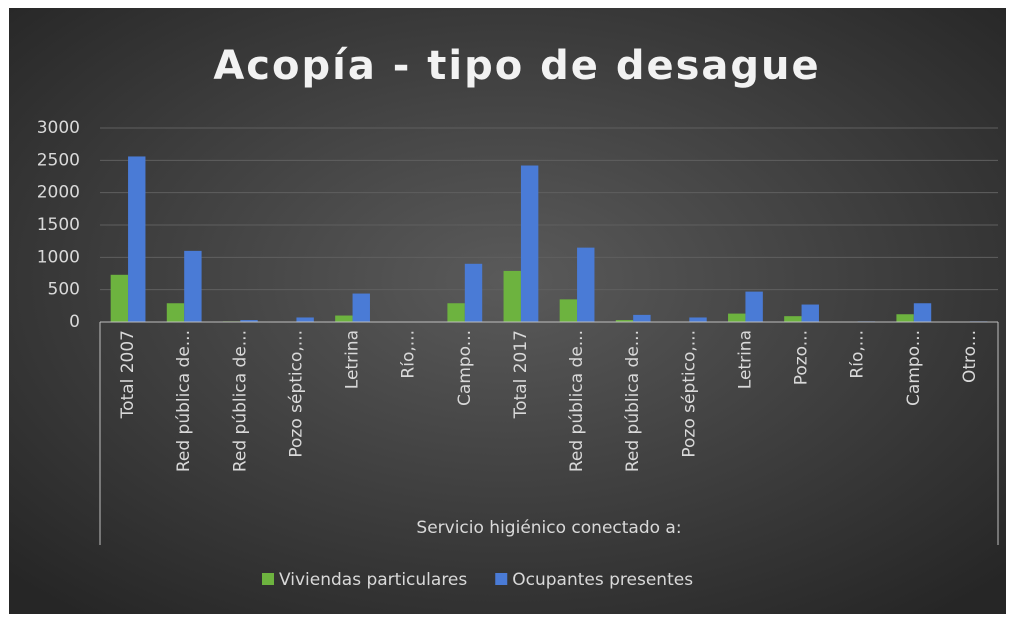 The image size is (1017, 623). Describe the element at coordinates (373, 580) in the screenshot. I see `legend-label: Viviendas particulares` at that location.